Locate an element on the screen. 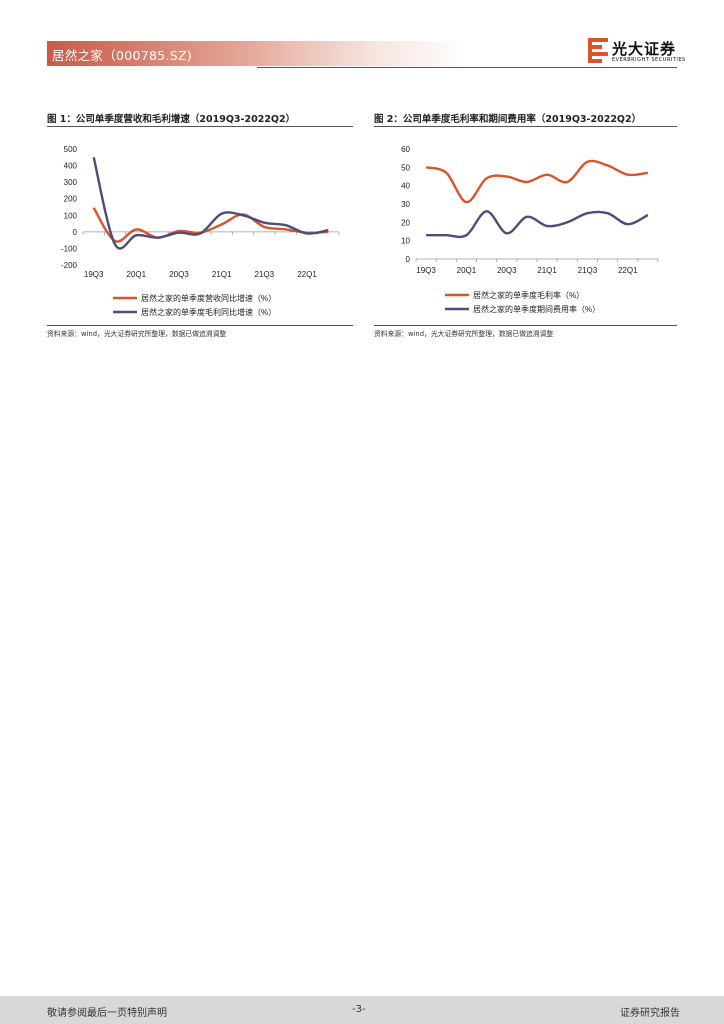  figure-2-source: 资料来源：wind，光大证券研究所整理，数据已做追溯调整 is located at coordinates (464, 334).